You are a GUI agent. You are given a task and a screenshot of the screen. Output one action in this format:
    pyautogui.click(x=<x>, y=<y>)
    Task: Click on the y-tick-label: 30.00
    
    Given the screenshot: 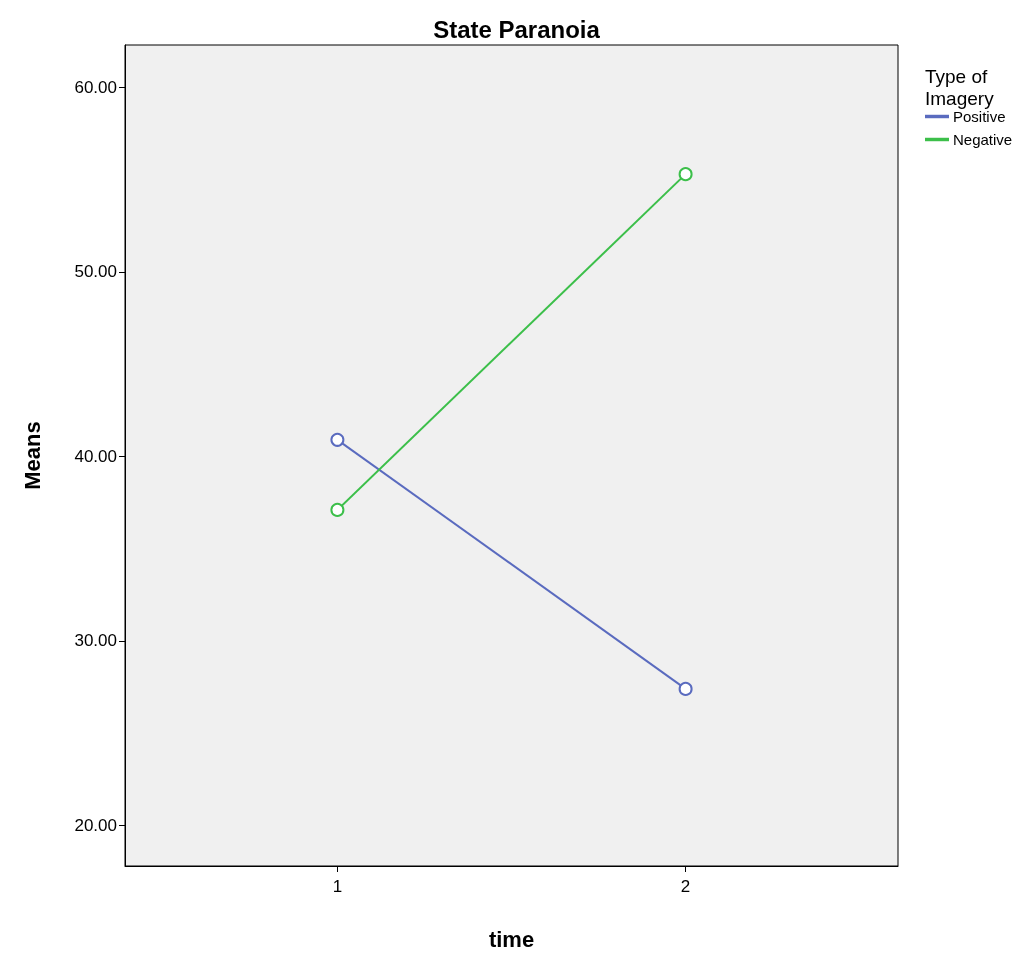 What is the action you would take?
    pyautogui.click(x=95, y=641)
    